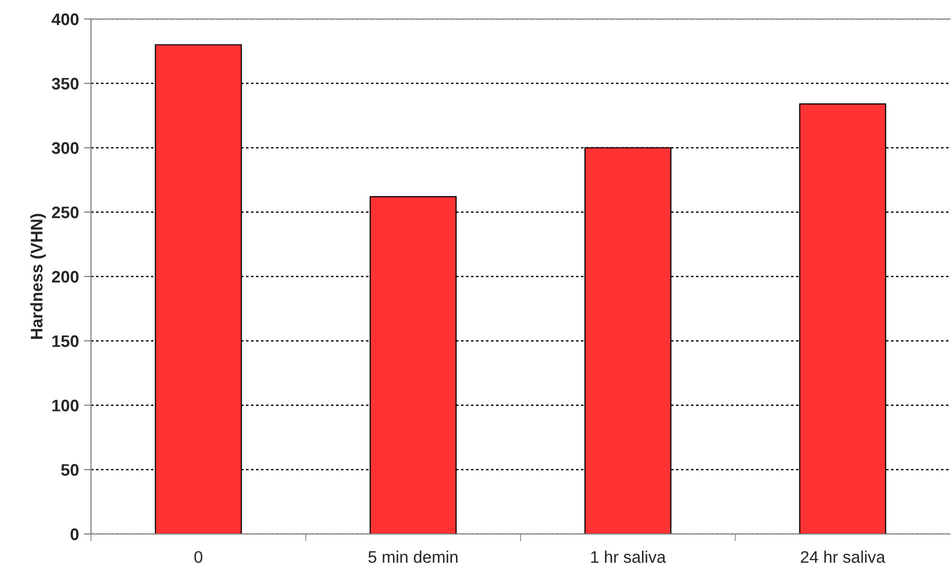 Image resolution: width=951 pixels, height=571 pixels. I want to click on y-tick-label: 200, so click(65, 276).